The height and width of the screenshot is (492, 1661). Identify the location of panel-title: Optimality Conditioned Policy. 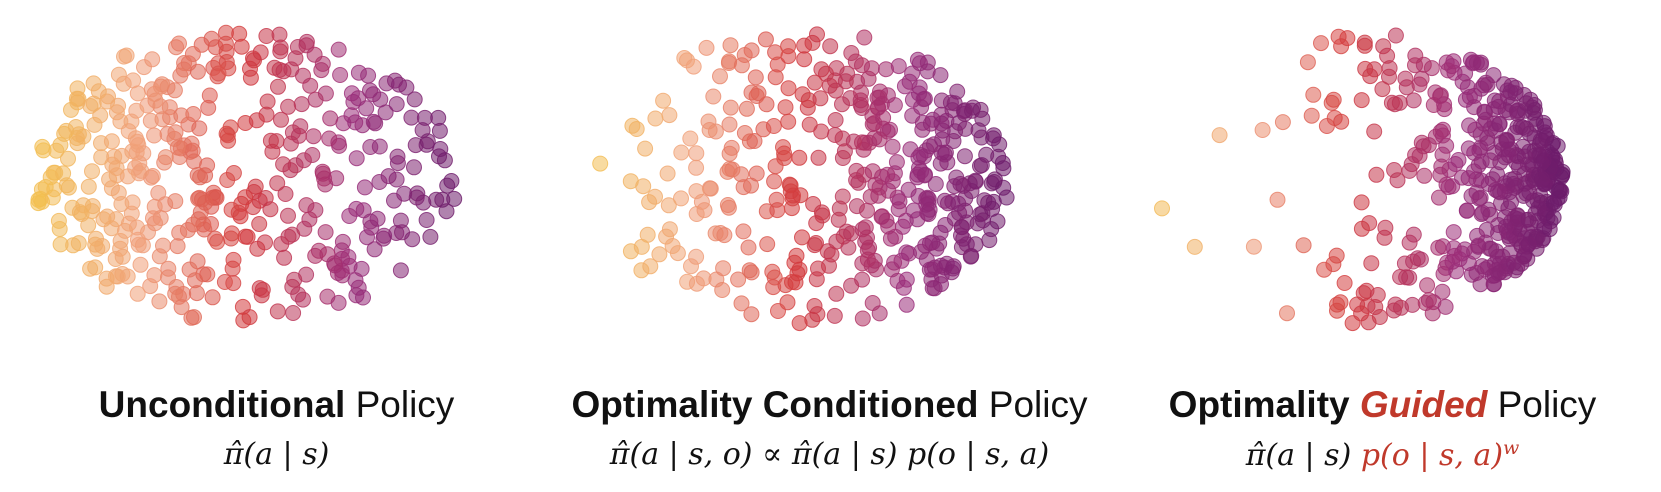
(829, 405).